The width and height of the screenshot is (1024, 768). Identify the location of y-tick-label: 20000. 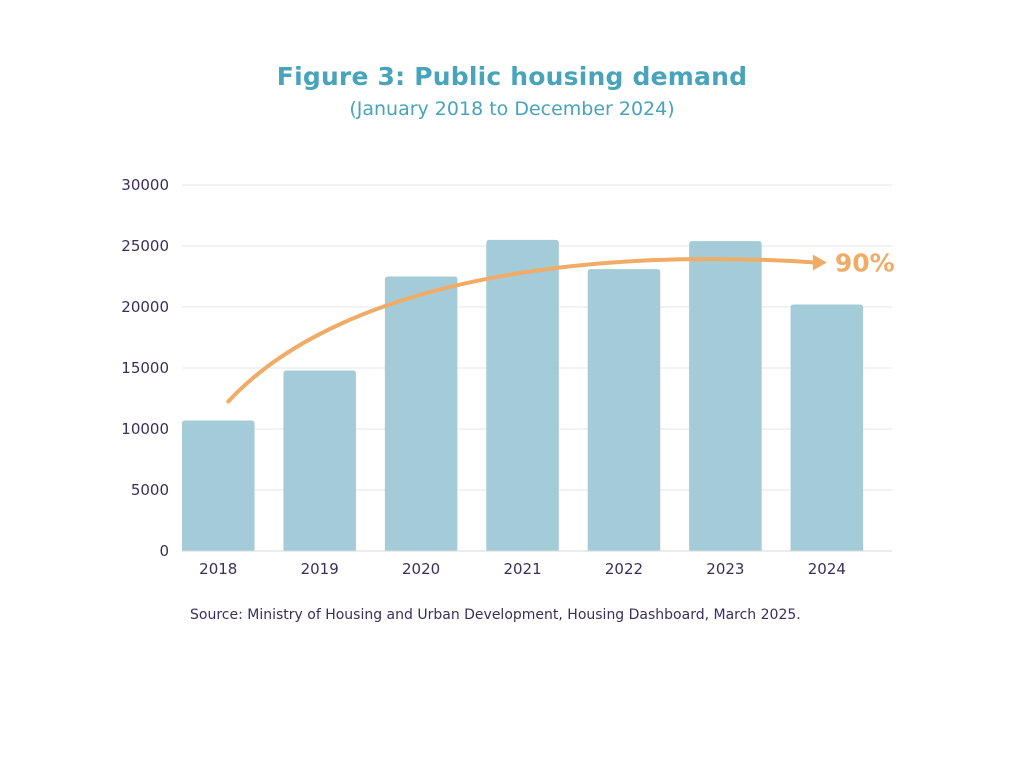
(145, 307).